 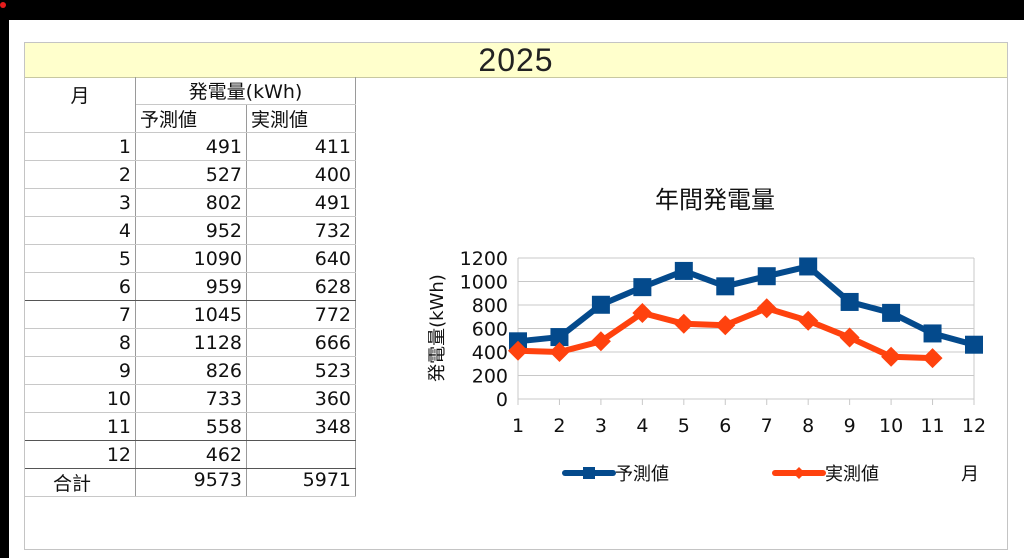 I want to click on group-header: 発電量(kWh), so click(x=245, y=91).